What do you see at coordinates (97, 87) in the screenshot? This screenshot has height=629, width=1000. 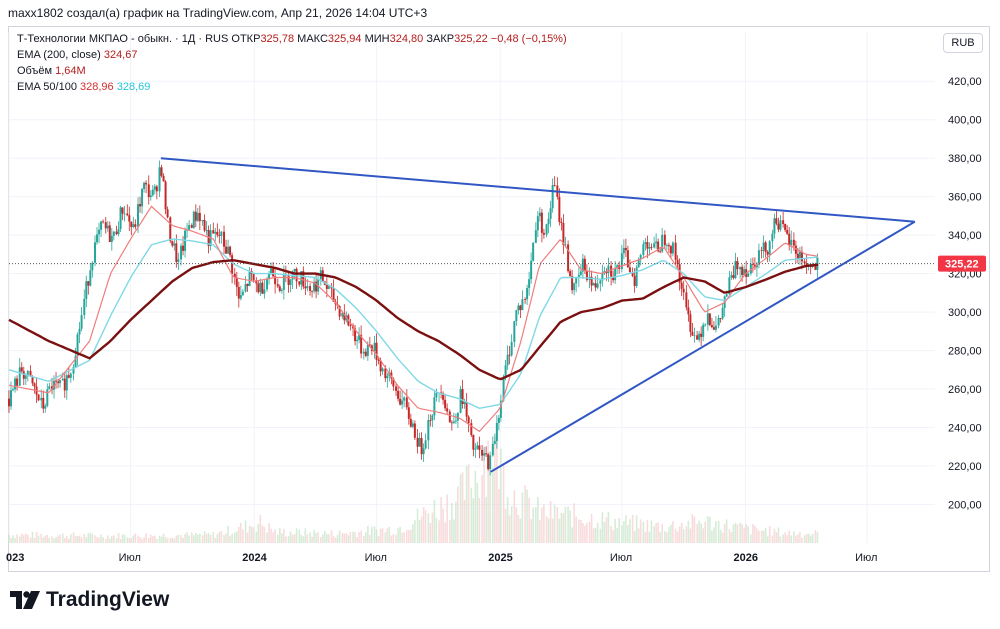 I see `ema50-value: 328,96` at bounding box center [97, 87].